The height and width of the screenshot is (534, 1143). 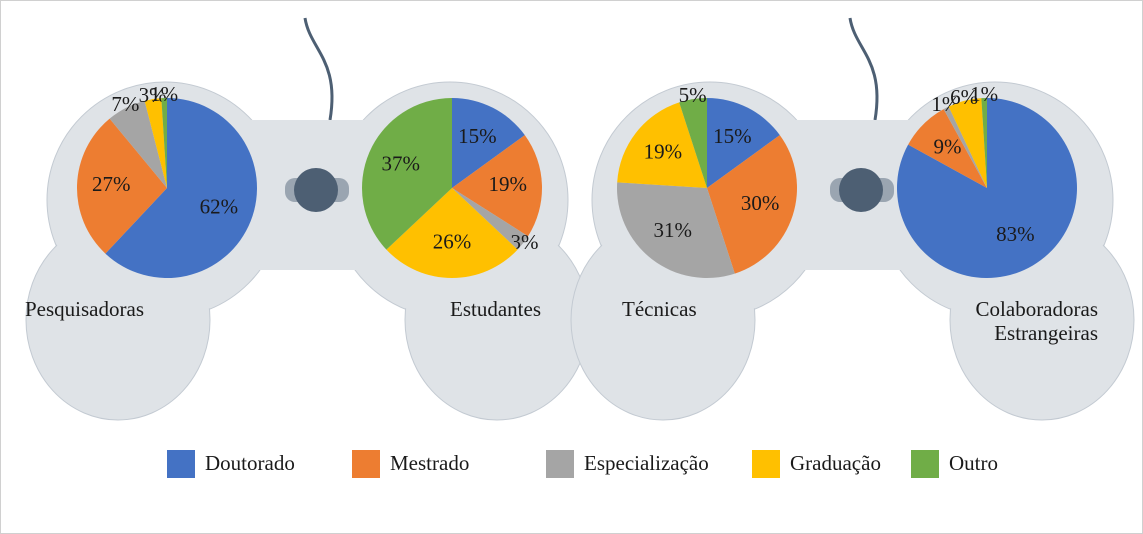 What do you see at coordinates (646, 463) in the screenshot?
I see `legend-label: Especialização` at bounding box center [646, 463].